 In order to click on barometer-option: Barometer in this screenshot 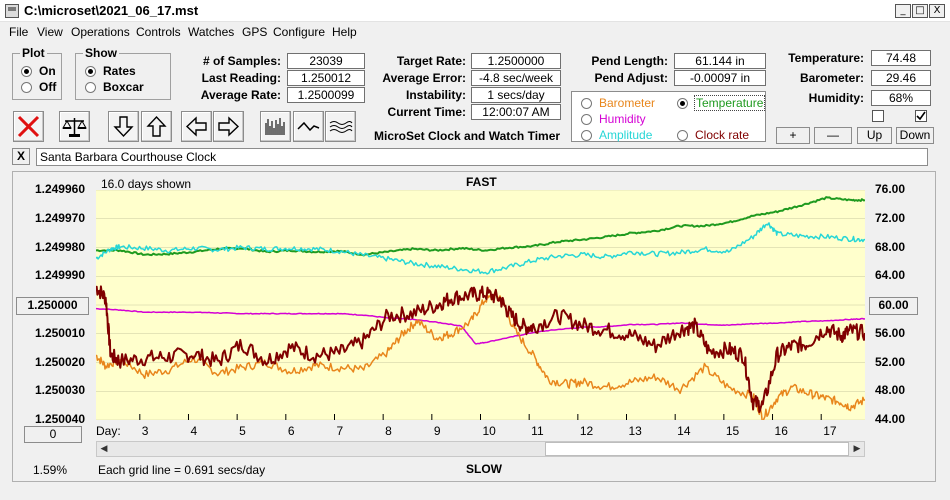, I will do `click(627, 103)`.